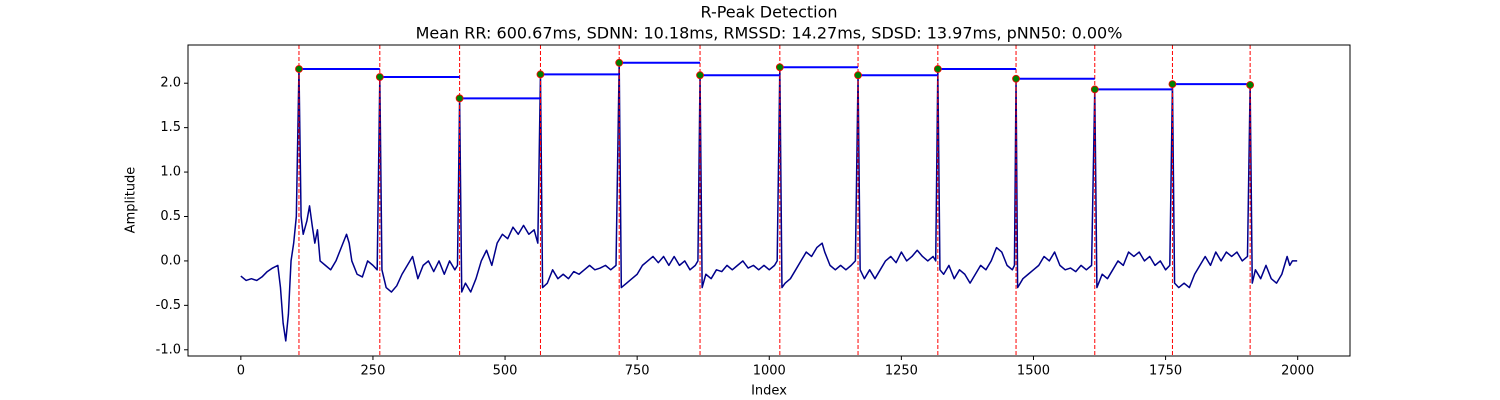 The image size is (1500, 400). I want to click on y-tick-label: -1.0, so click(168, 349).